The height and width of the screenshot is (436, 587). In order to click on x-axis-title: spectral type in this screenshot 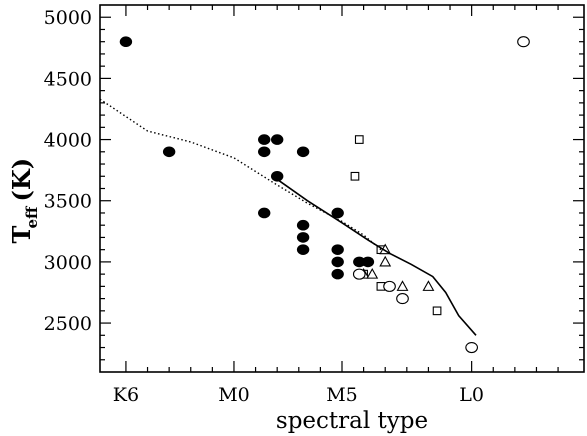, I will do `click(352, 421)`.